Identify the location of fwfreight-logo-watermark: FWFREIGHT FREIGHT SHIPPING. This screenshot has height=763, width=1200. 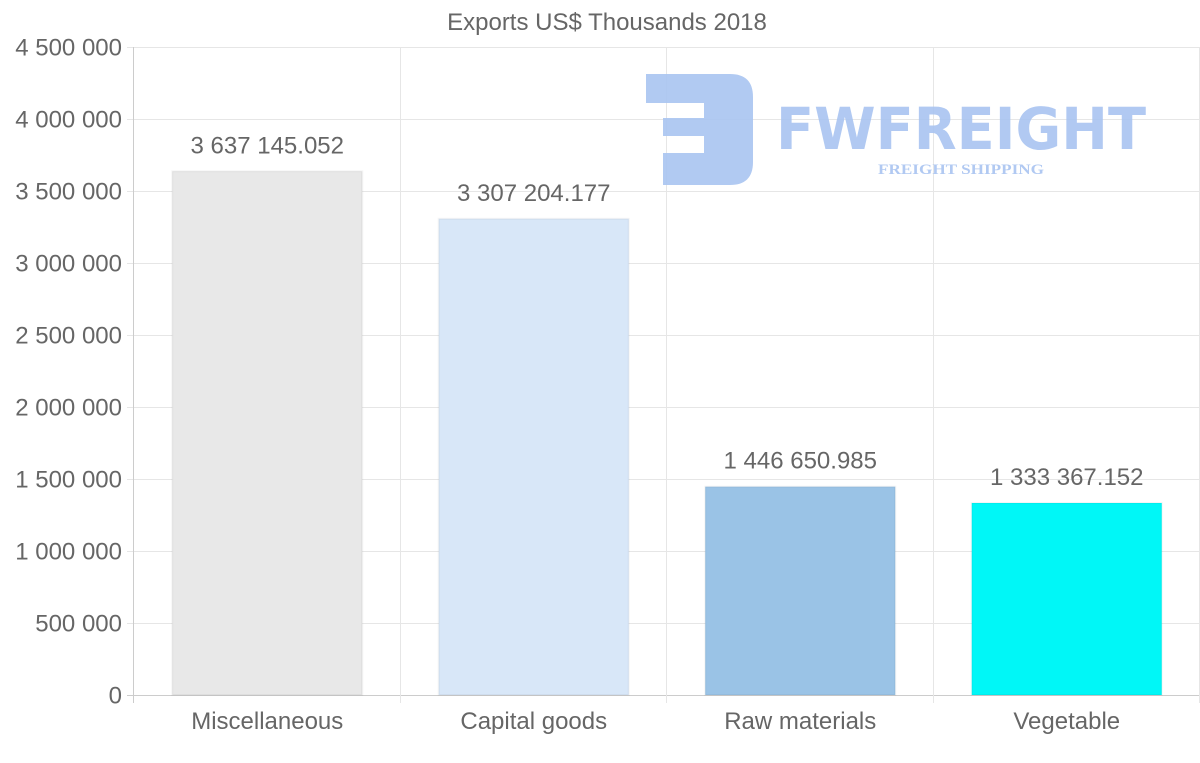
(896, 129).